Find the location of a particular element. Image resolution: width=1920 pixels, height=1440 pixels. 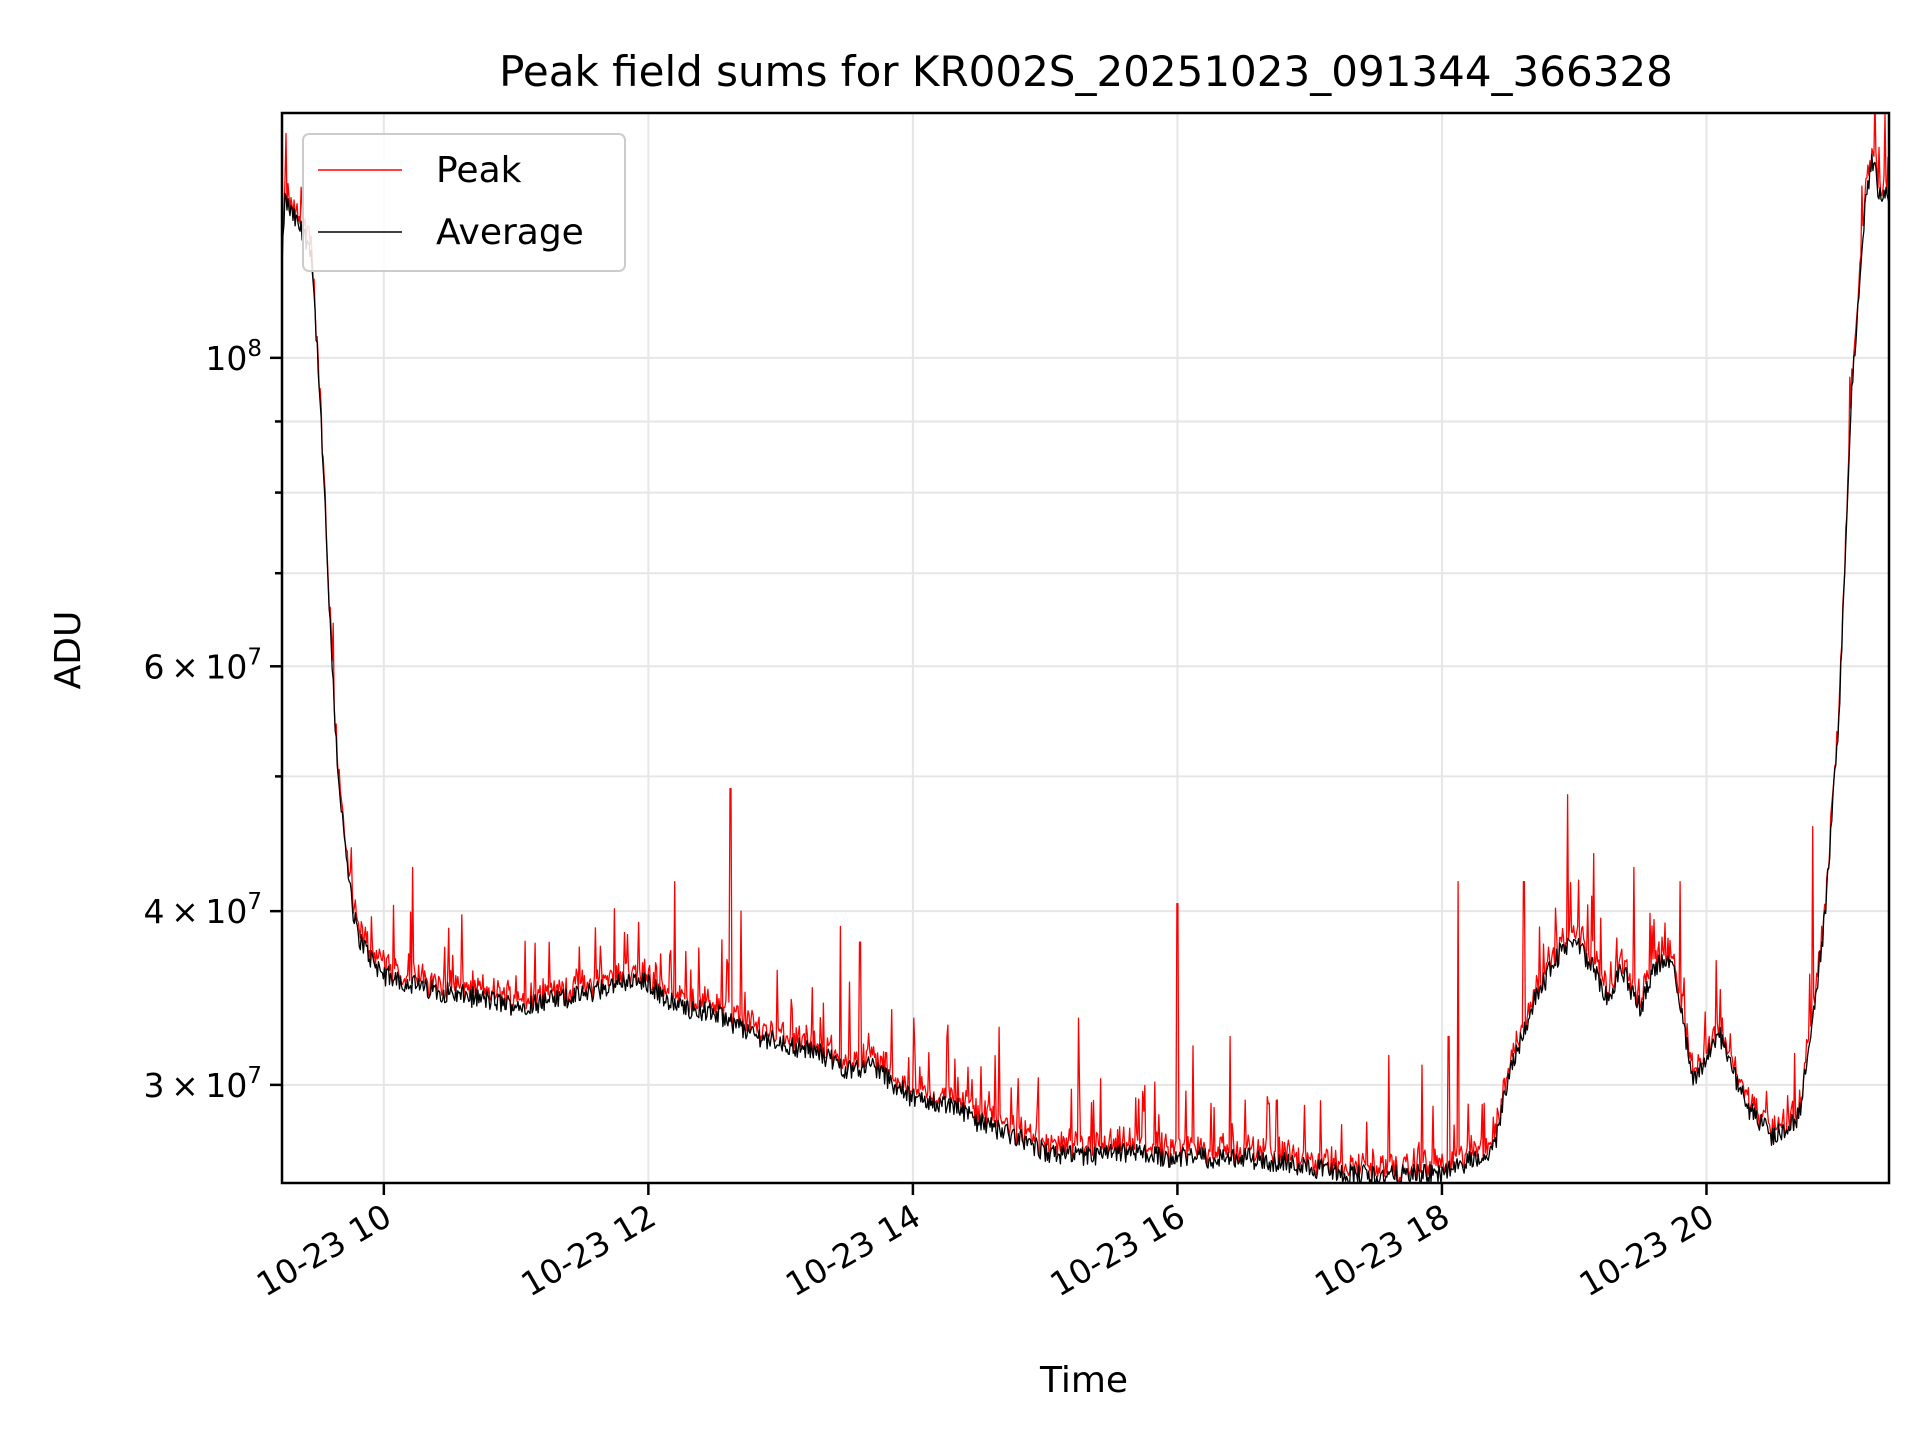

y-tick-label: 6 × 107 is located at coordinates (203, 665).